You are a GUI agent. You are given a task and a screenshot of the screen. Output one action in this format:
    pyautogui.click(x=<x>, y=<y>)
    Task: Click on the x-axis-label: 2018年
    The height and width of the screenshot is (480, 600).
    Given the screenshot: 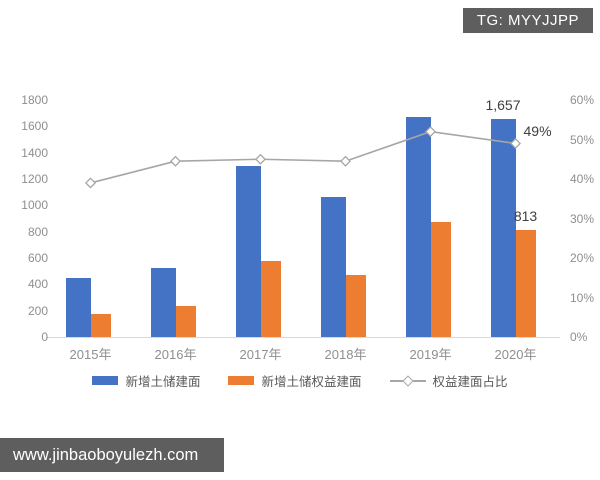 What is the action you would take?
    pyautogui.click(x=345, y=354)
    